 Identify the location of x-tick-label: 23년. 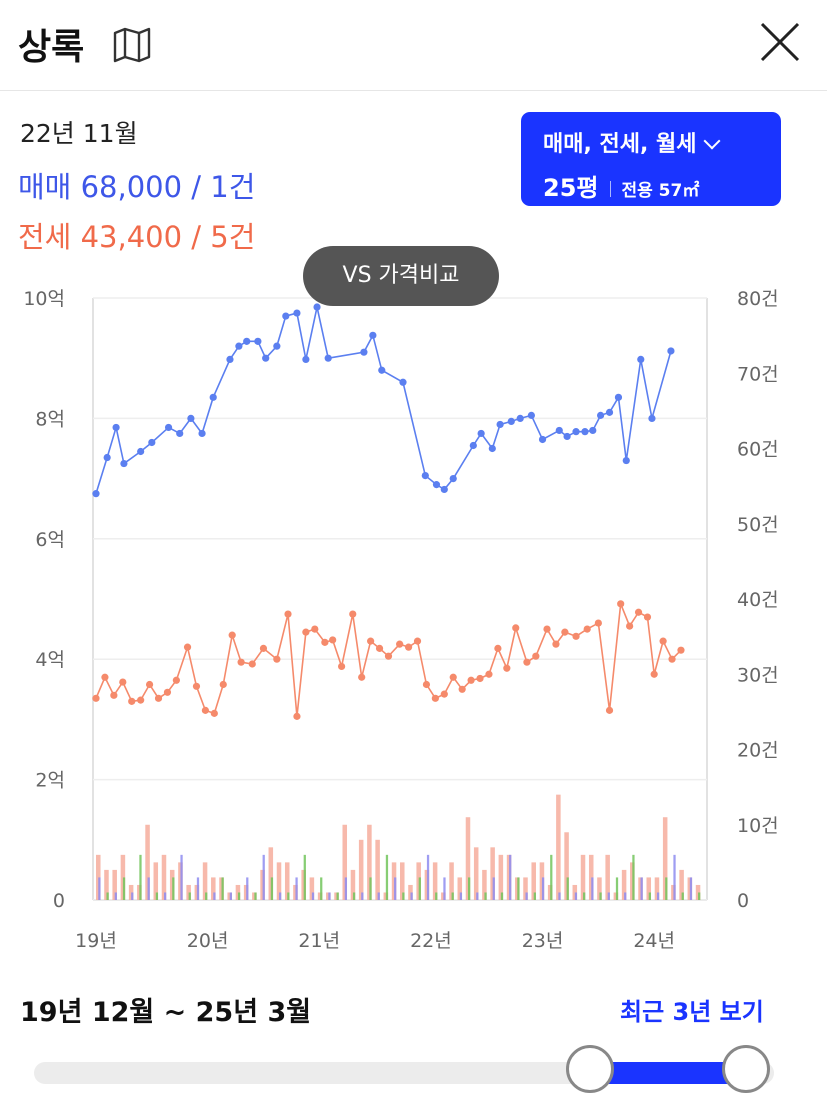
(543, 941).